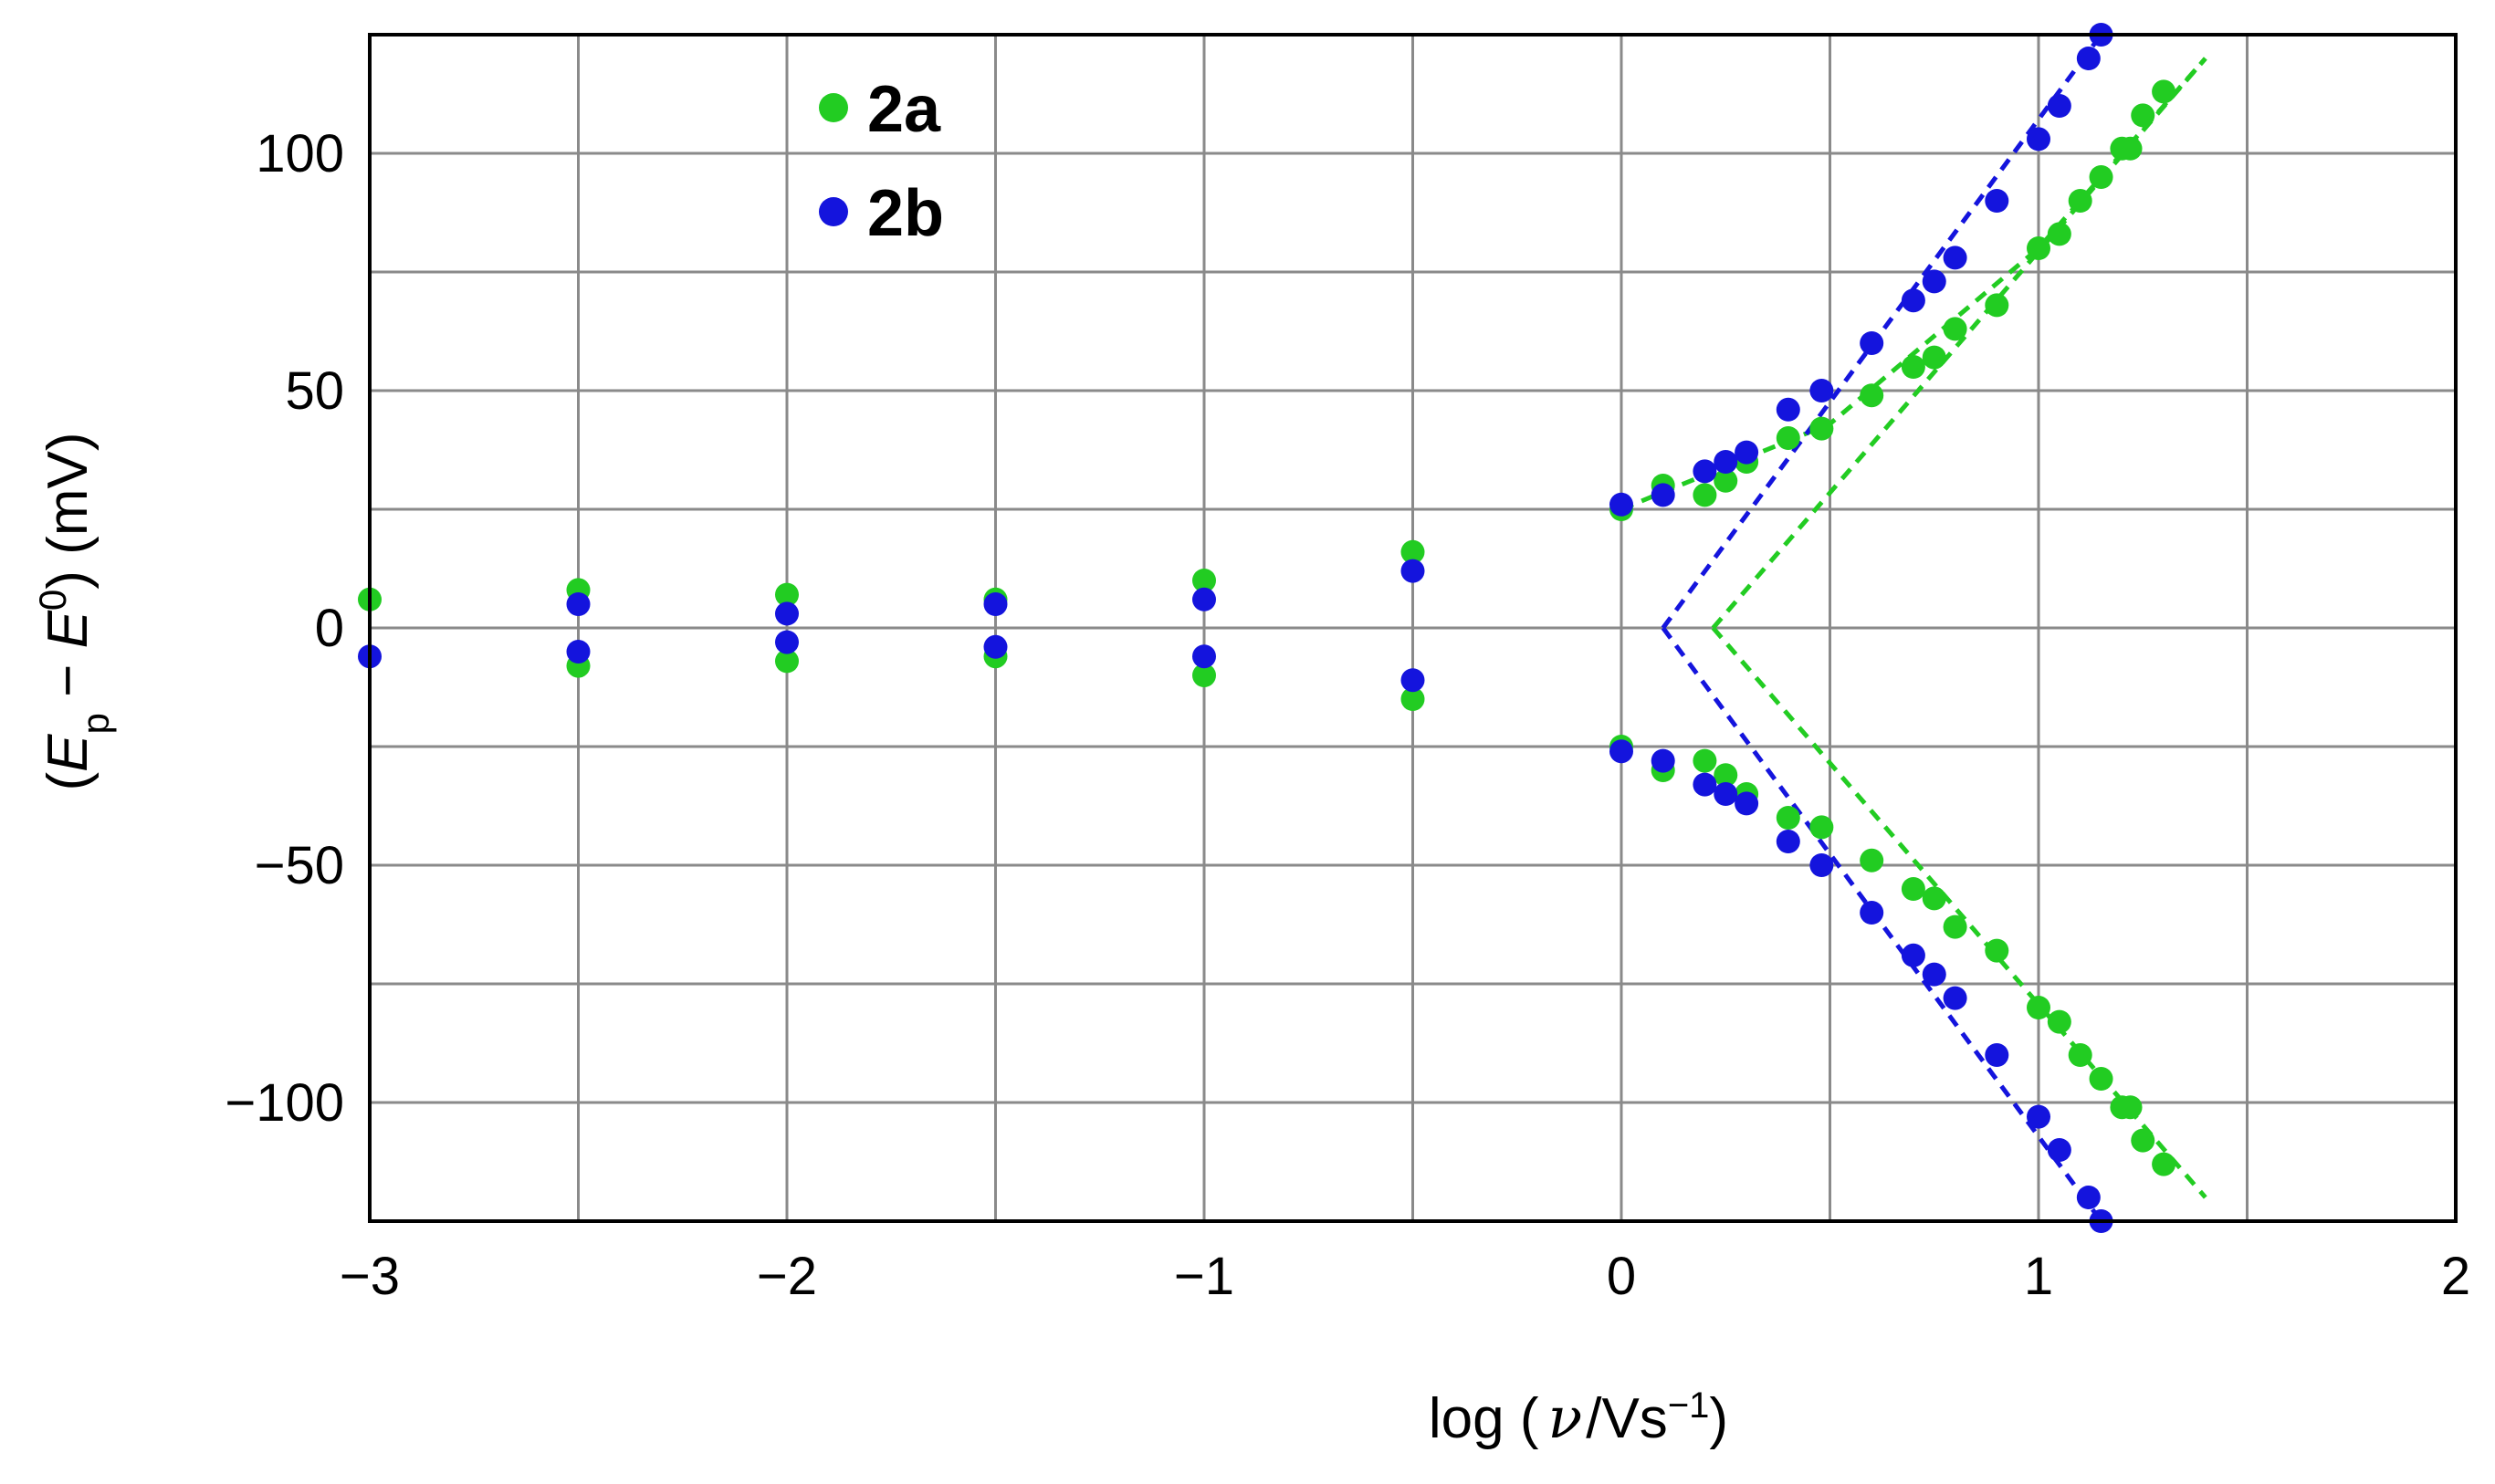 The height and width of the screenshot is (1484, 2495). What do you see at coordinates (1204, 1276) in the screenshot?
I see `x-tick-label: −1` at bounding box center [1204, 1276].